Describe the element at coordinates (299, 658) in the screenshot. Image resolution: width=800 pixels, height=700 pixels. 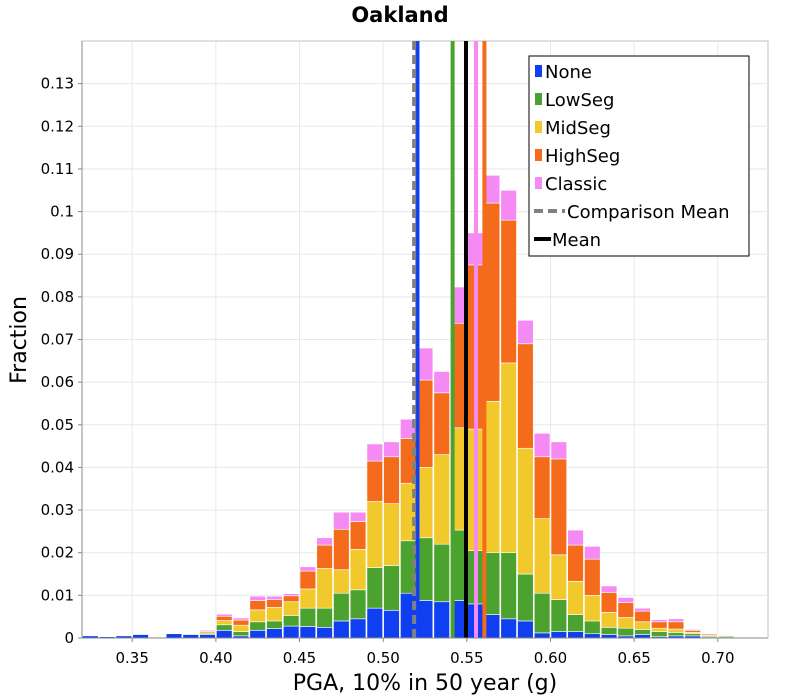
I see `x-tick-label: 0.45` at that location.